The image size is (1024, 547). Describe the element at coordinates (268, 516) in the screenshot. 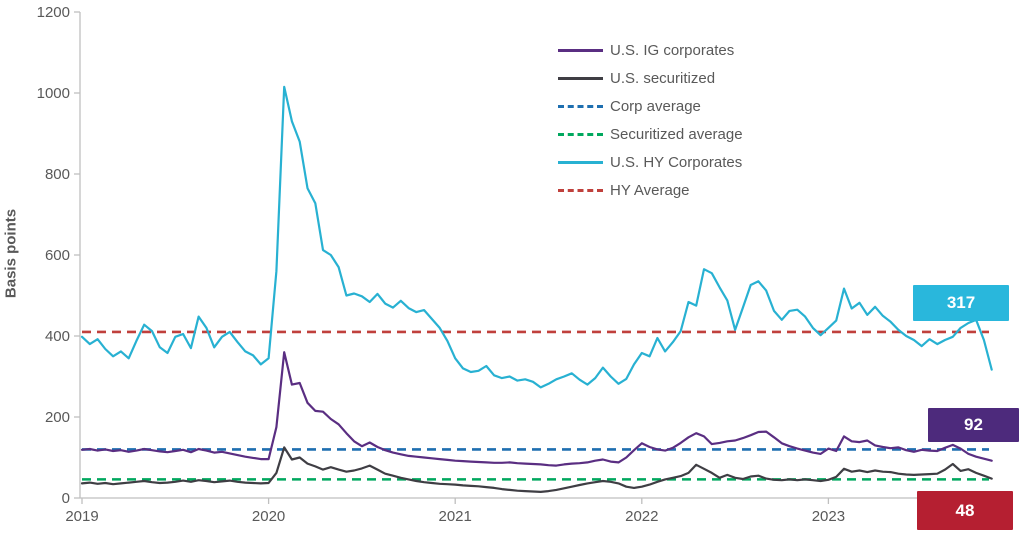

I see `x-axis-tick-label: 2020` at that location.